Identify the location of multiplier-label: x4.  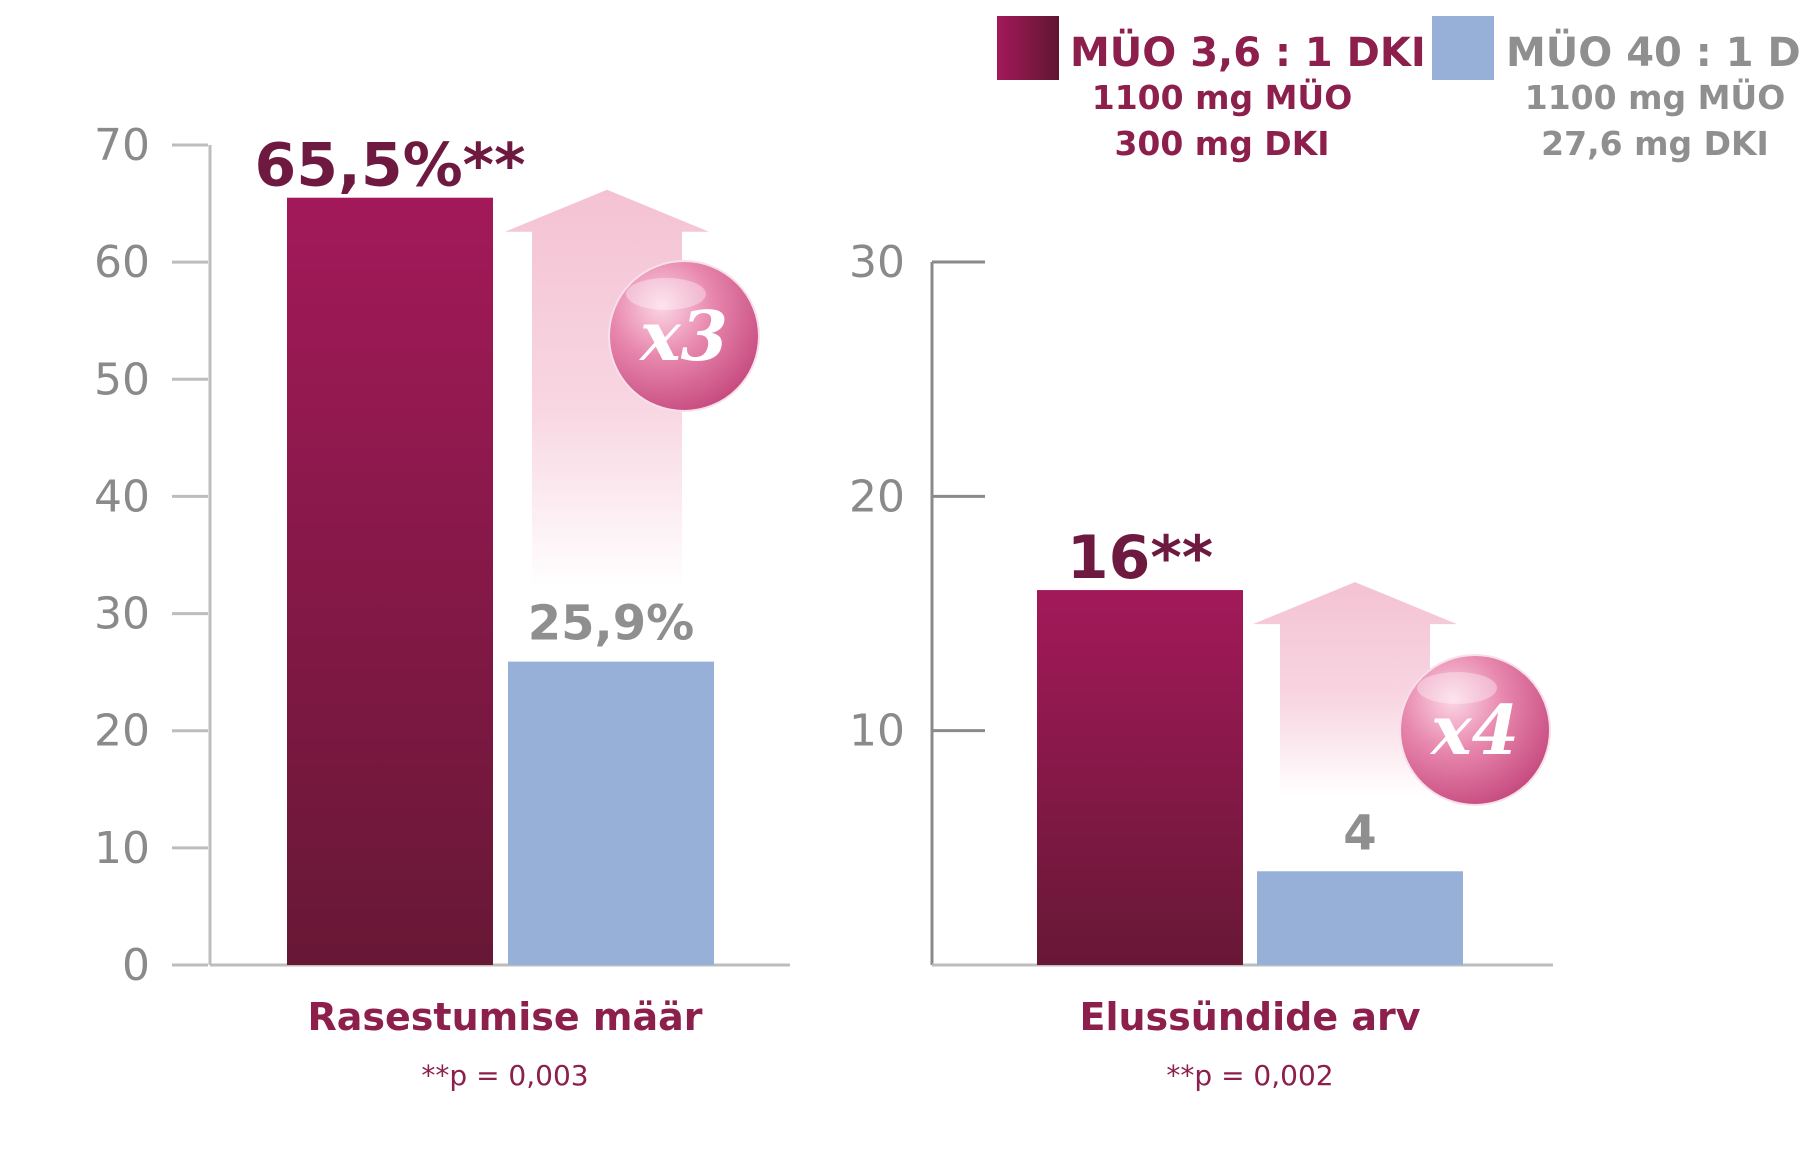
(1474, 731).